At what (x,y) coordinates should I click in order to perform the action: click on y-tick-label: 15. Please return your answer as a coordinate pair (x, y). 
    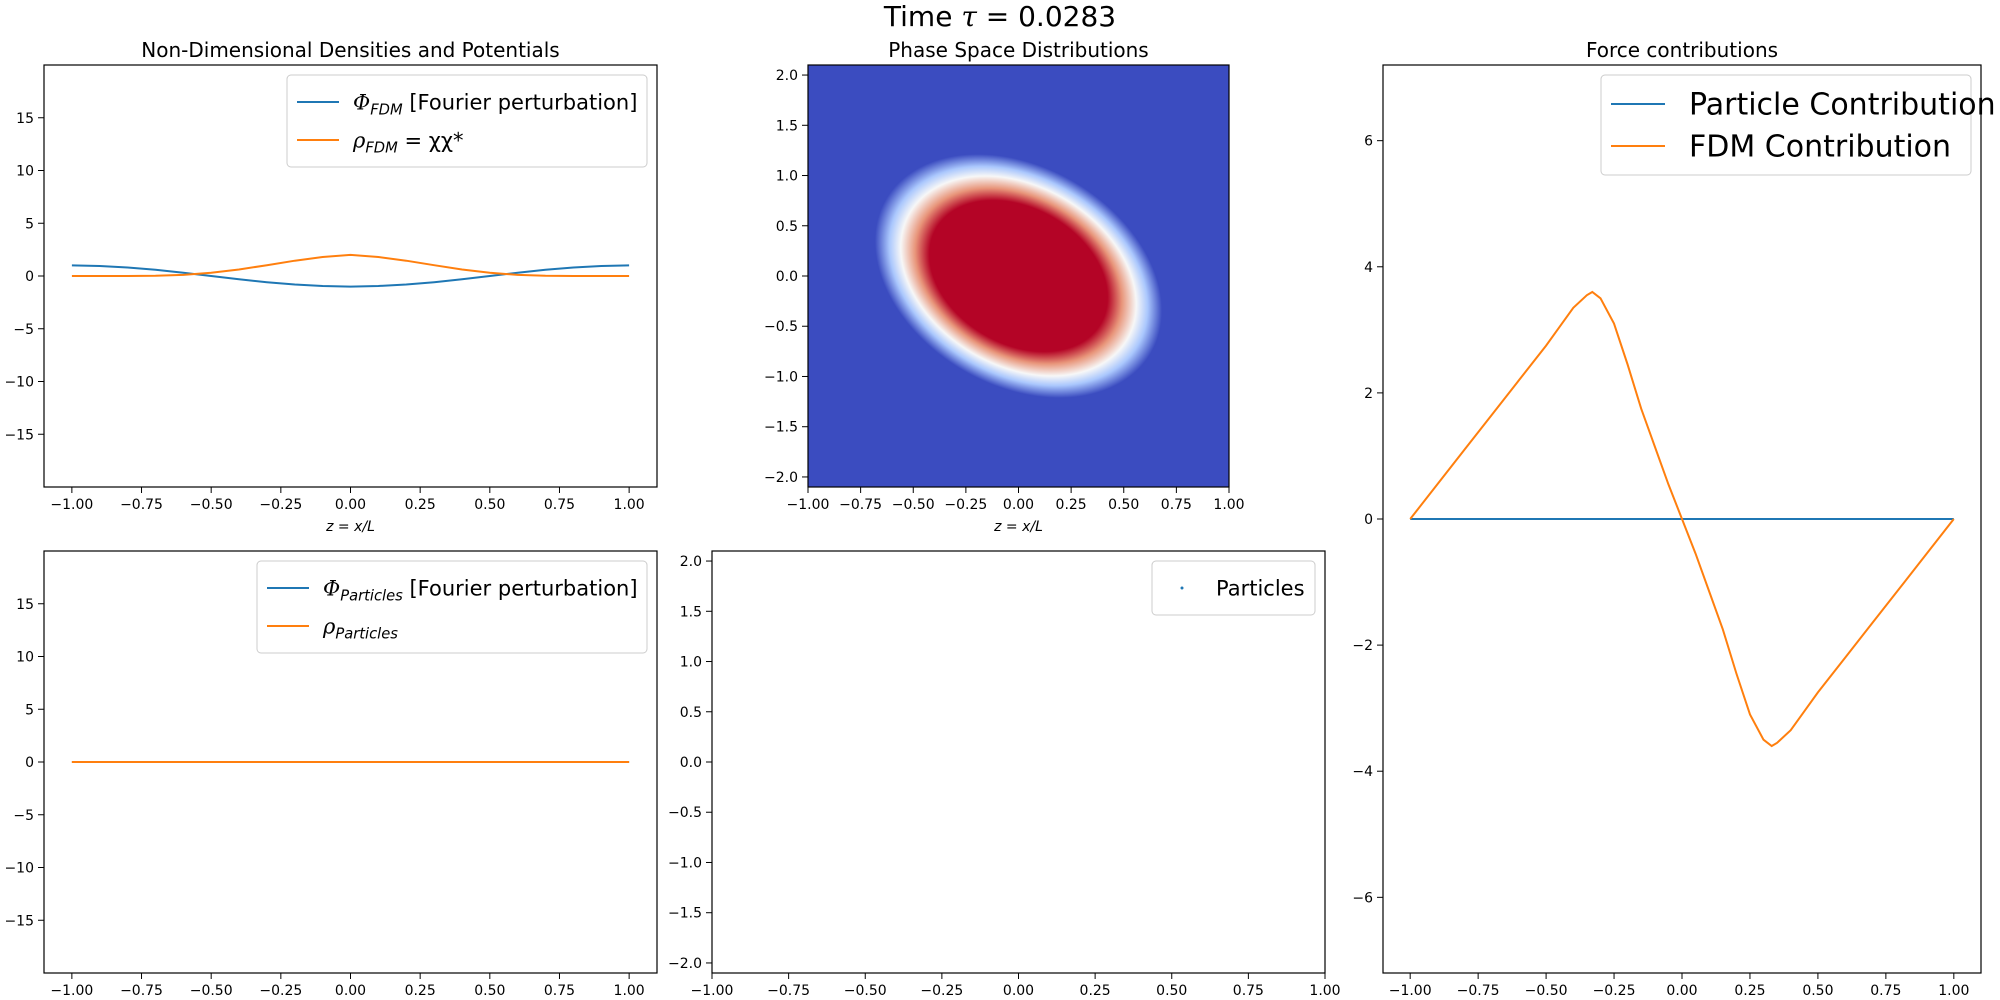
    Looking at the image, I should click on (25, 119).